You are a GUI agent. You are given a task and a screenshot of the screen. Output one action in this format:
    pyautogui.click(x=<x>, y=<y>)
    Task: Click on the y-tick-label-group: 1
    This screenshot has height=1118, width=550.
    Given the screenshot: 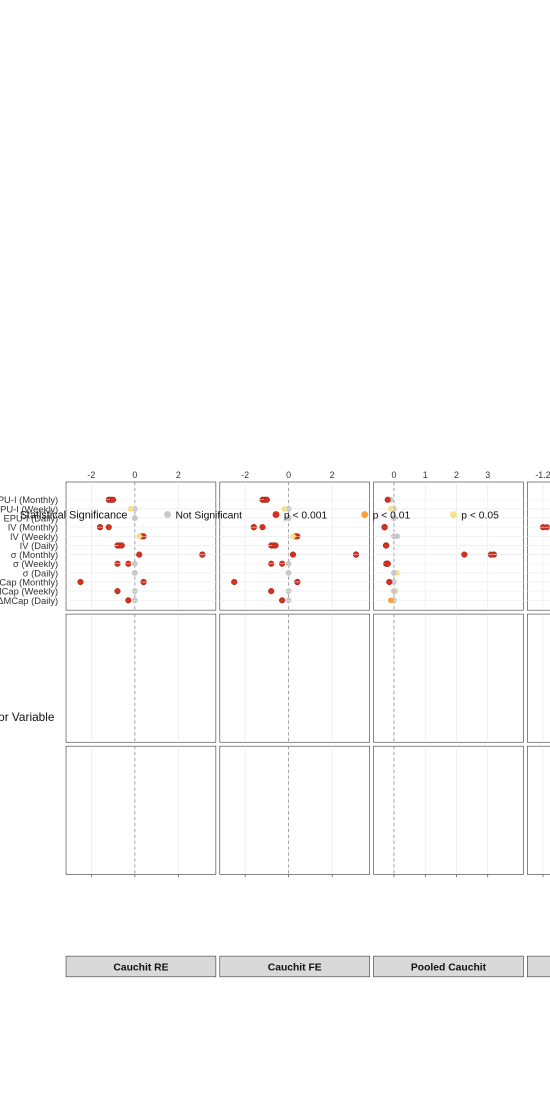 What is the action you would take?
    pyautogui.click(x=425, y=475)
    